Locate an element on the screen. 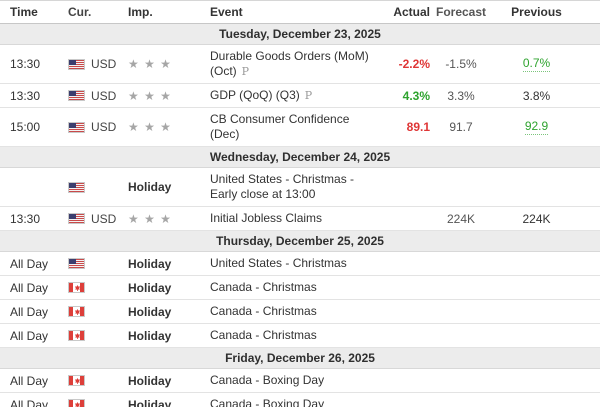 The width and height of the screenshot is (600, 407). event-cell: GDP (QoQ) (Q3) P is located at coordinates (295, 95).